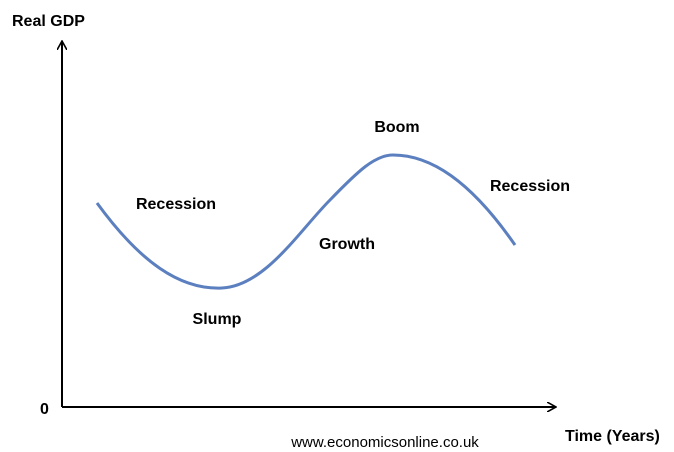 The width and height of the screenshot is (674, 452). What do you see at coordinates (612, 436) in the screenshot?
I see `x-axis-label: Time (Years)` at bounding box center [612, 436].